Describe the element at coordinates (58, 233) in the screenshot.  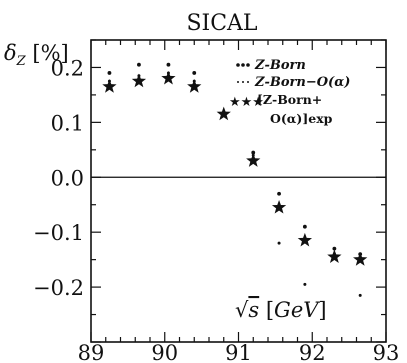
I see `y-tick-label: −0.1` at that location.